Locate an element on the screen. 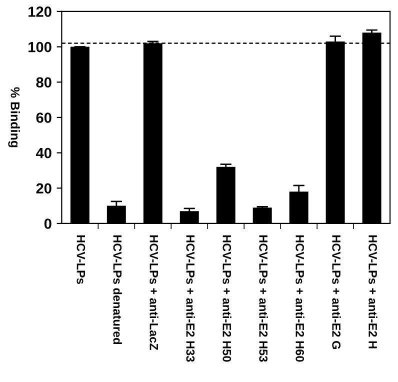 The height and width of the screenshot is (382, 398). y-tick-label: 80 is located at coordinates (44, 82).